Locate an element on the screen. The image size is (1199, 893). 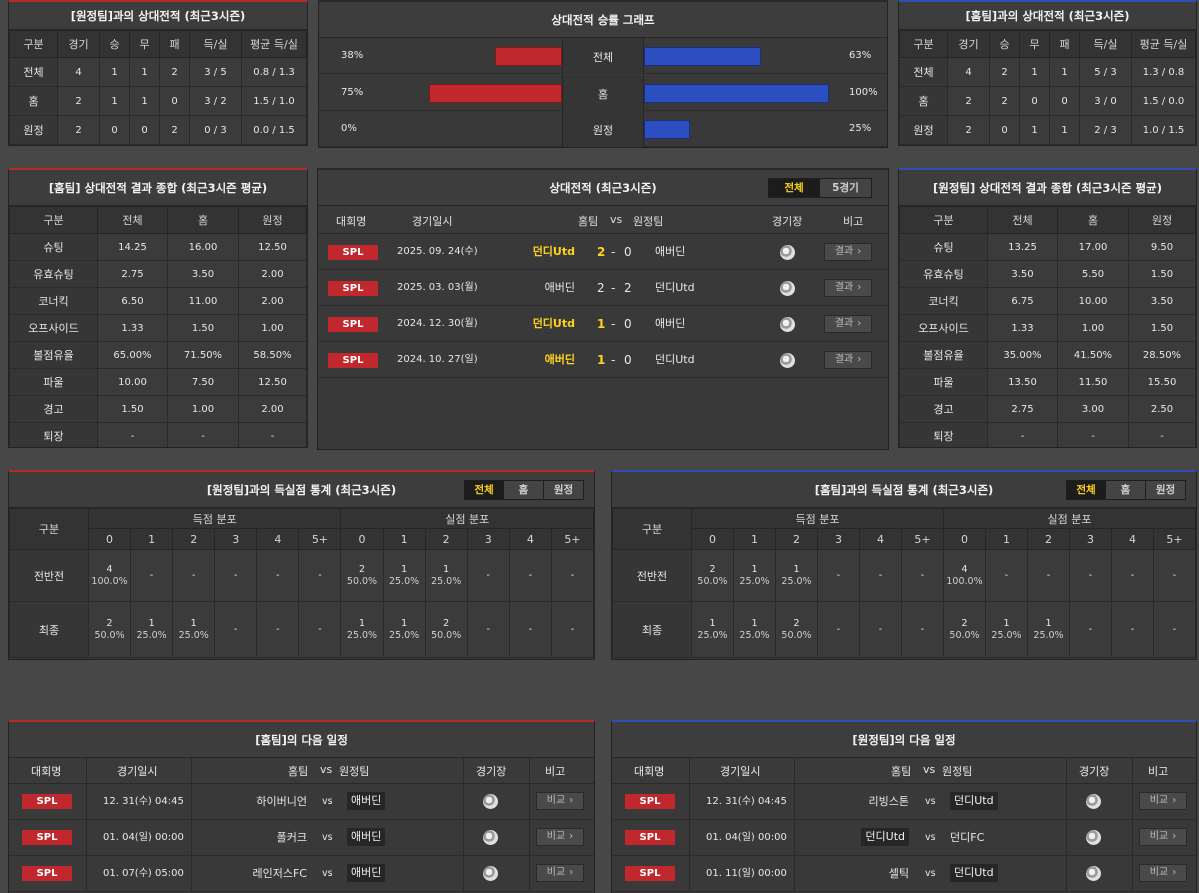
goal-cell-count: 4 is located at coordinates (964, 569).